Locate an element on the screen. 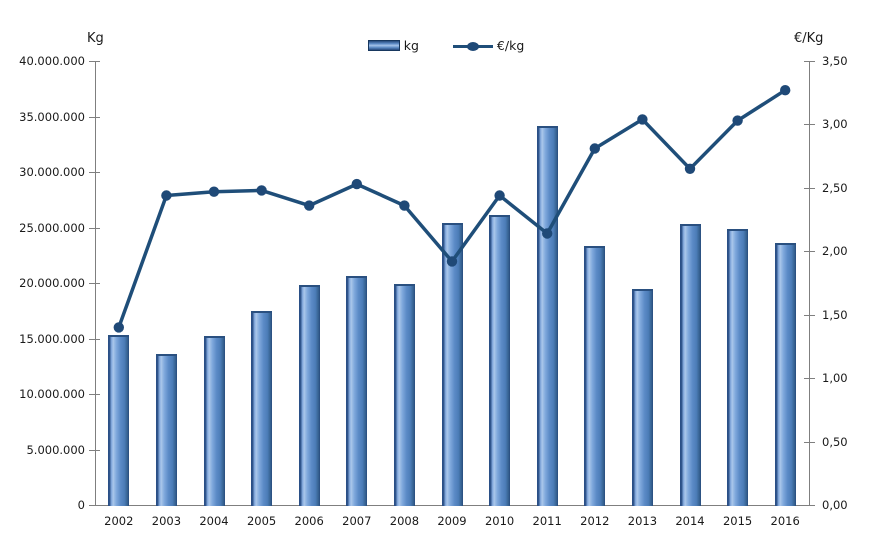 The image size is (892, 560). legend-kg-label: kg is located at coordinates (411, 45).